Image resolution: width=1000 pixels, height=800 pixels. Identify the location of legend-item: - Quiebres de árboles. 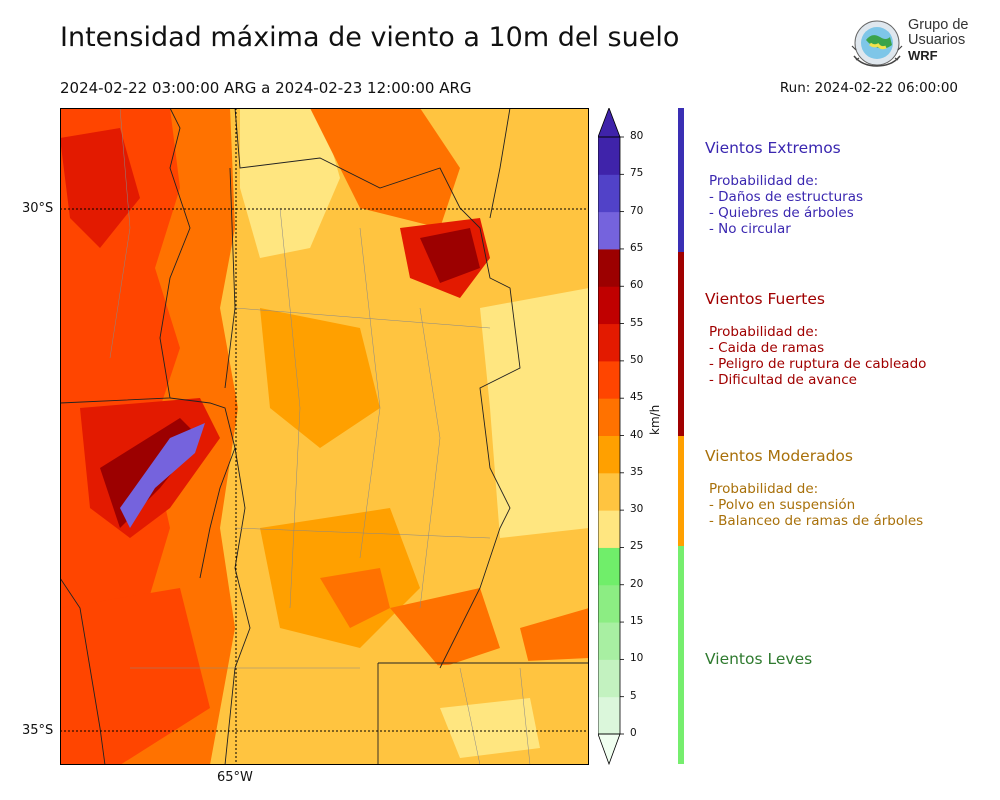
(781, 213).